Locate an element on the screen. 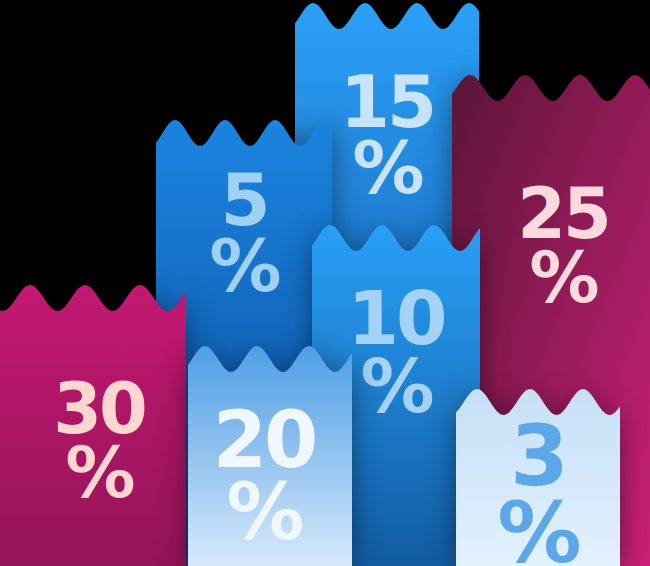  discount-banner-30: 30 % is located at coordinates (93, 425).